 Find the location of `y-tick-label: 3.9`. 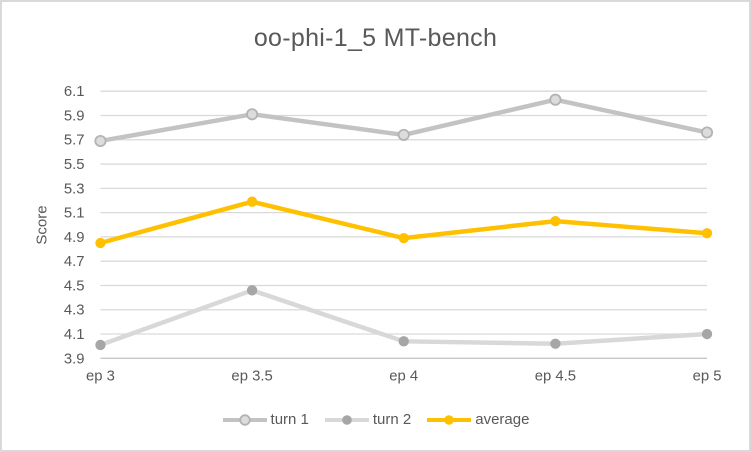

y-tick-label: 3.9 is located at coordinates (74, 359).